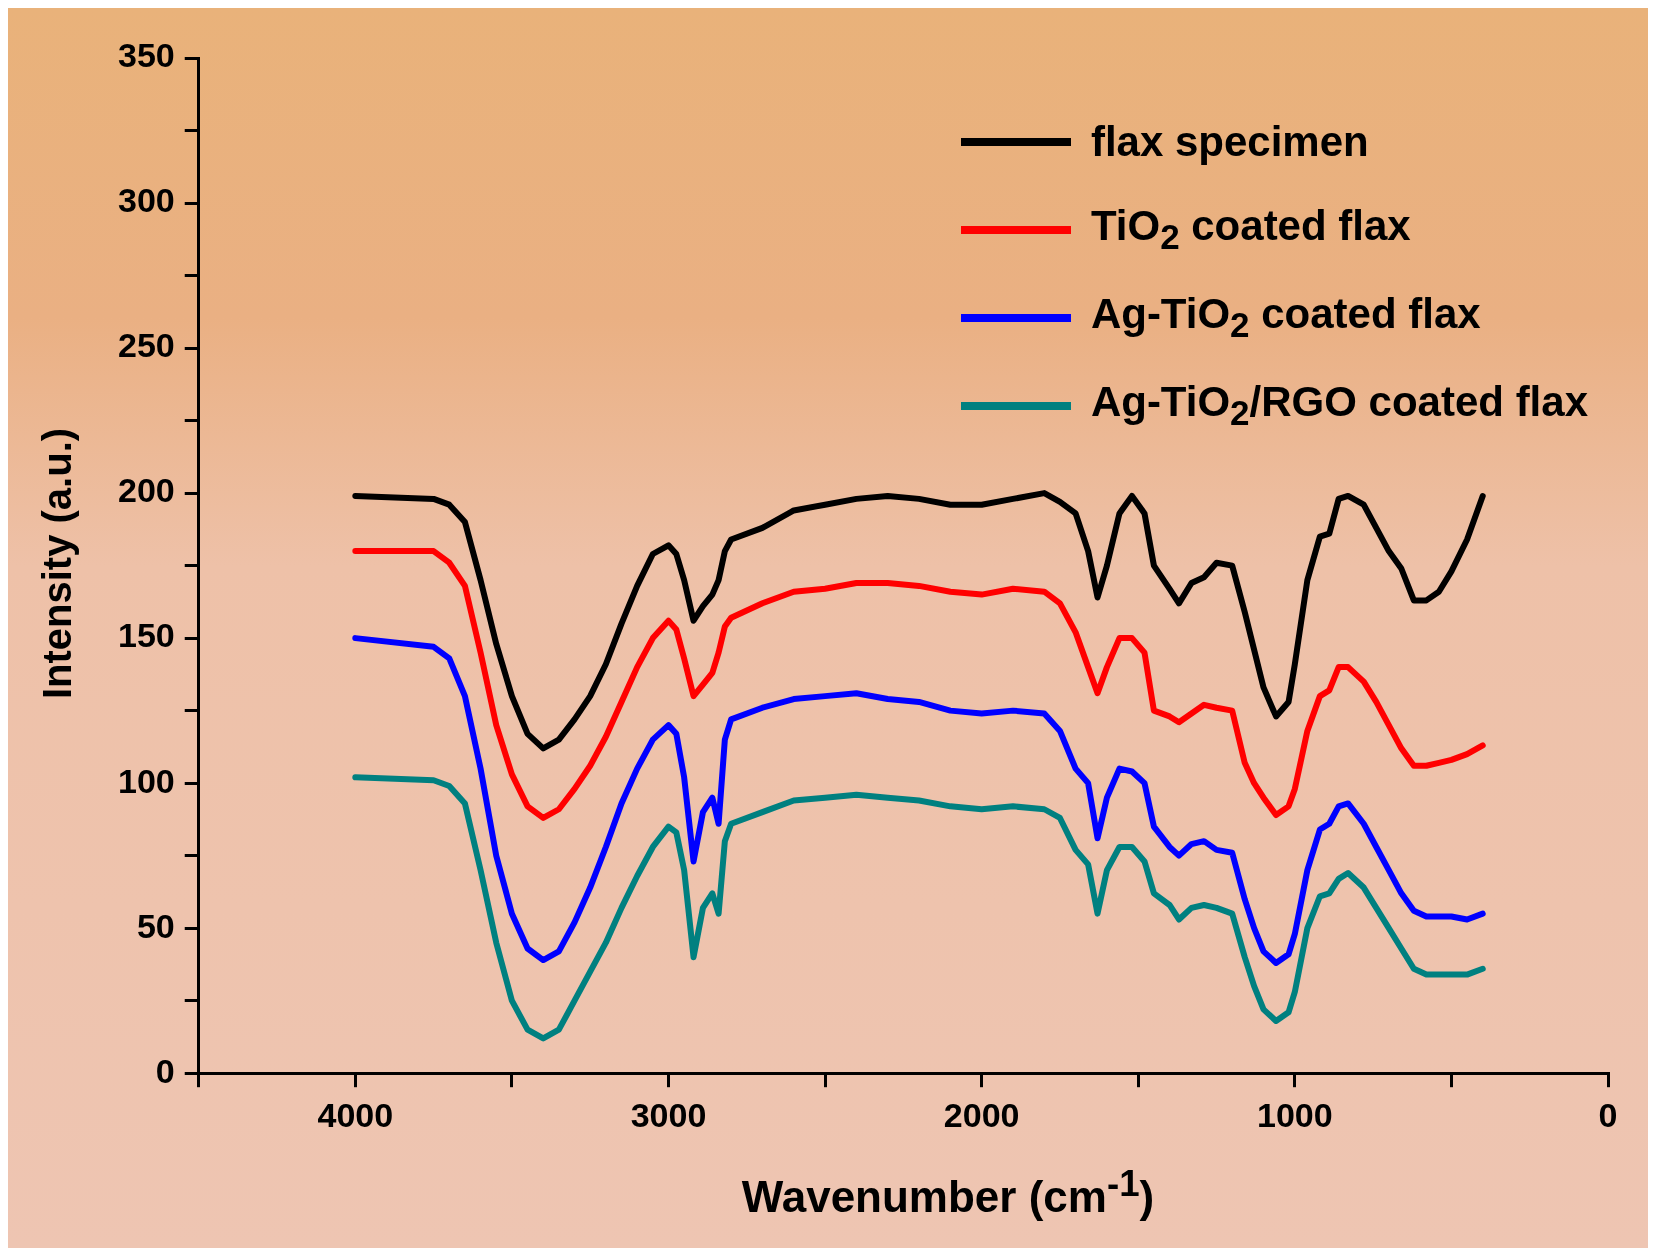 The width and height of the screenshot is (1664, 1257). Describe the element at coordinates (155, 925) in the screenshot. I see `y-tick-label: 50` at that location.